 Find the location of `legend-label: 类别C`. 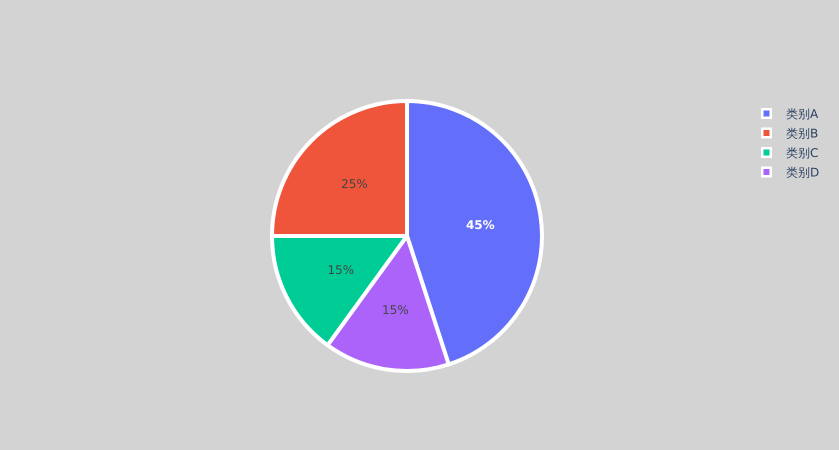

legend-label: 类别C is located at coordinates (802, 153).